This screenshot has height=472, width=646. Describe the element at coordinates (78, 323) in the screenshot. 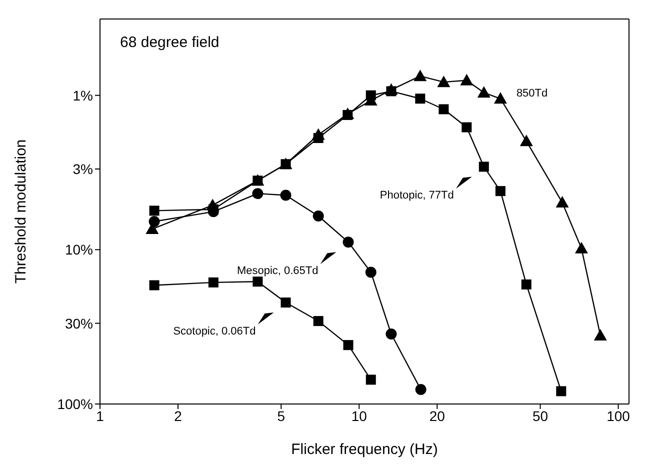

I see `y-tick-label: 30%` at that location.